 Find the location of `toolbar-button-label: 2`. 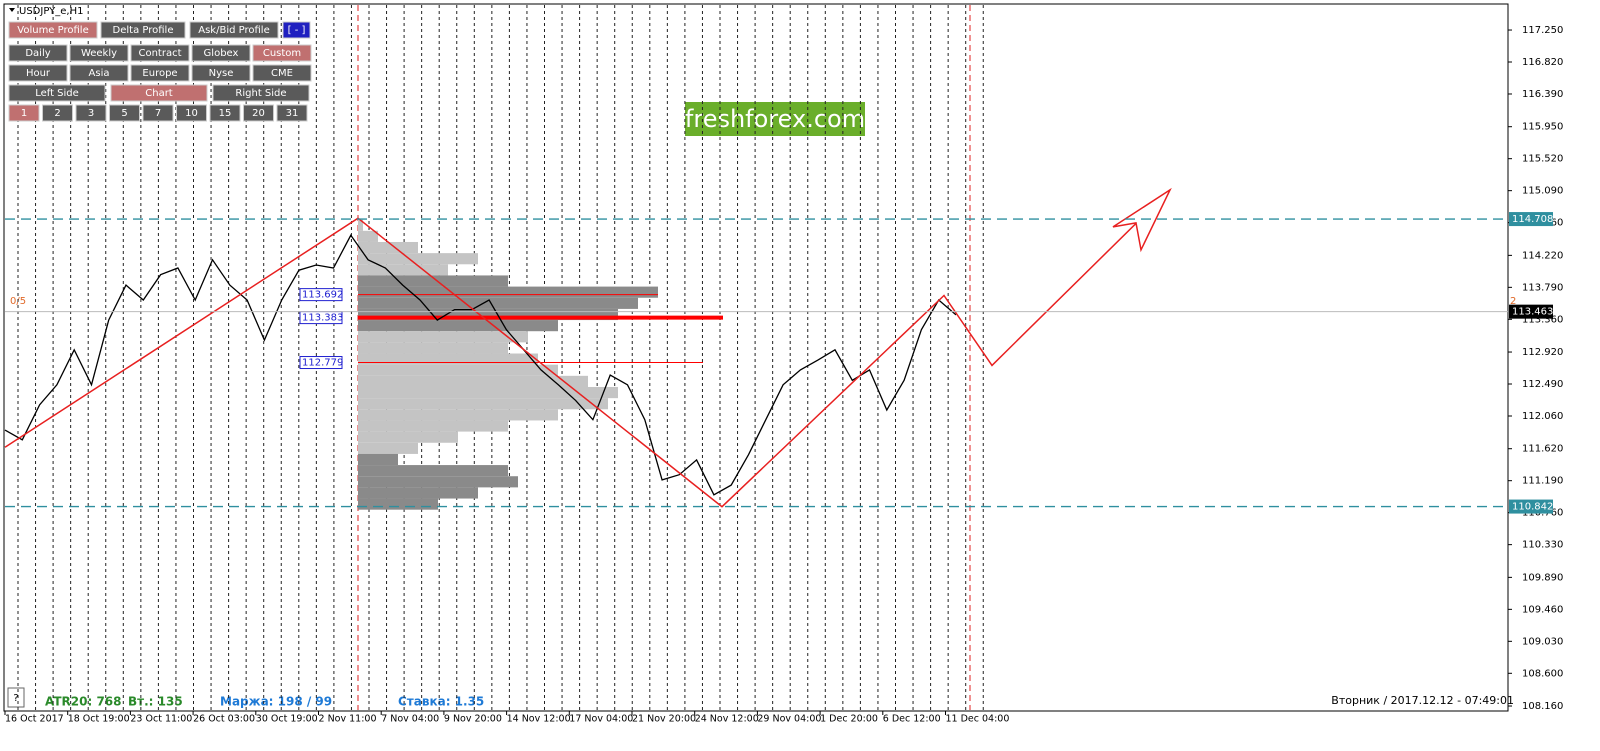

toolbar-button-label: 2 is located at coordinates (57, 113).